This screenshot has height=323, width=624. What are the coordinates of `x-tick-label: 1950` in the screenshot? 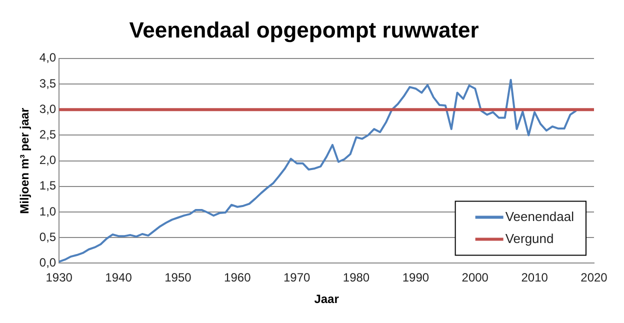 It's located at (178, 277).